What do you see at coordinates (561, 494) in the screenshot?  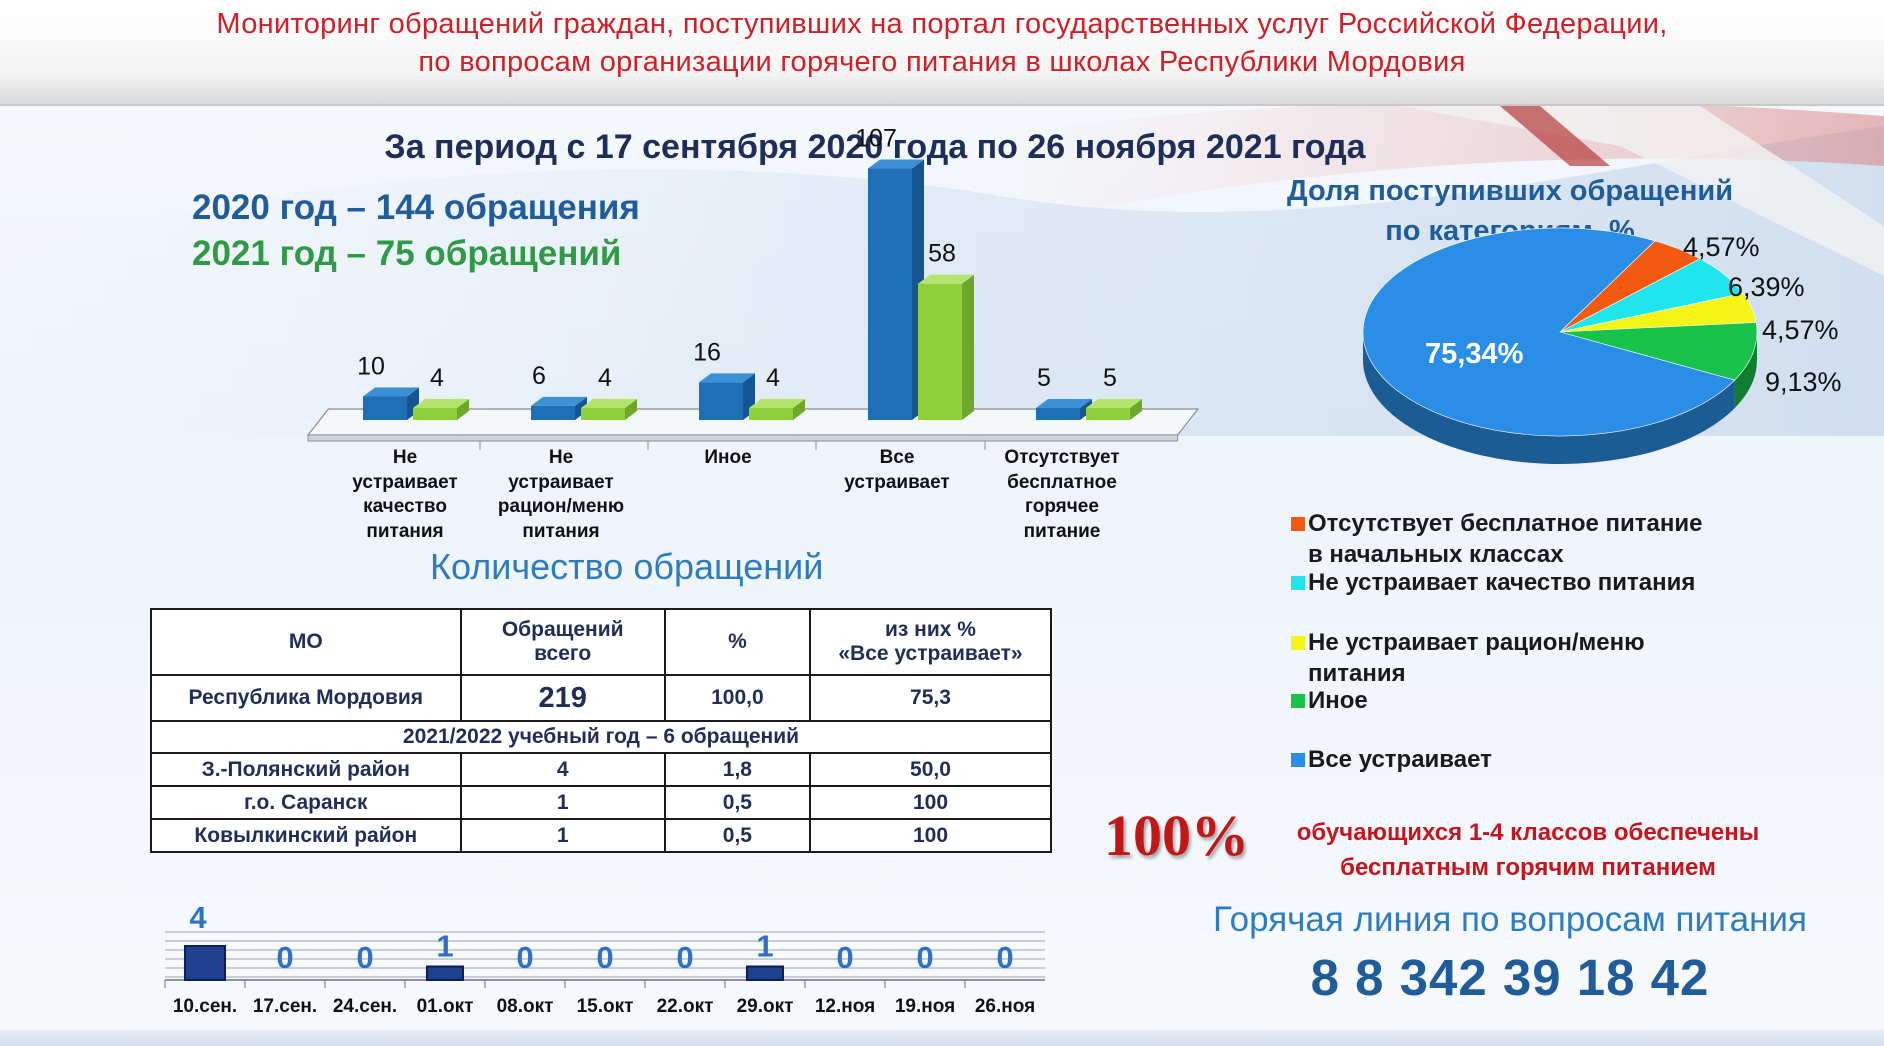 I see `category-label: Не устраивает рацион/меню питания` at bounding box center [561, 494].